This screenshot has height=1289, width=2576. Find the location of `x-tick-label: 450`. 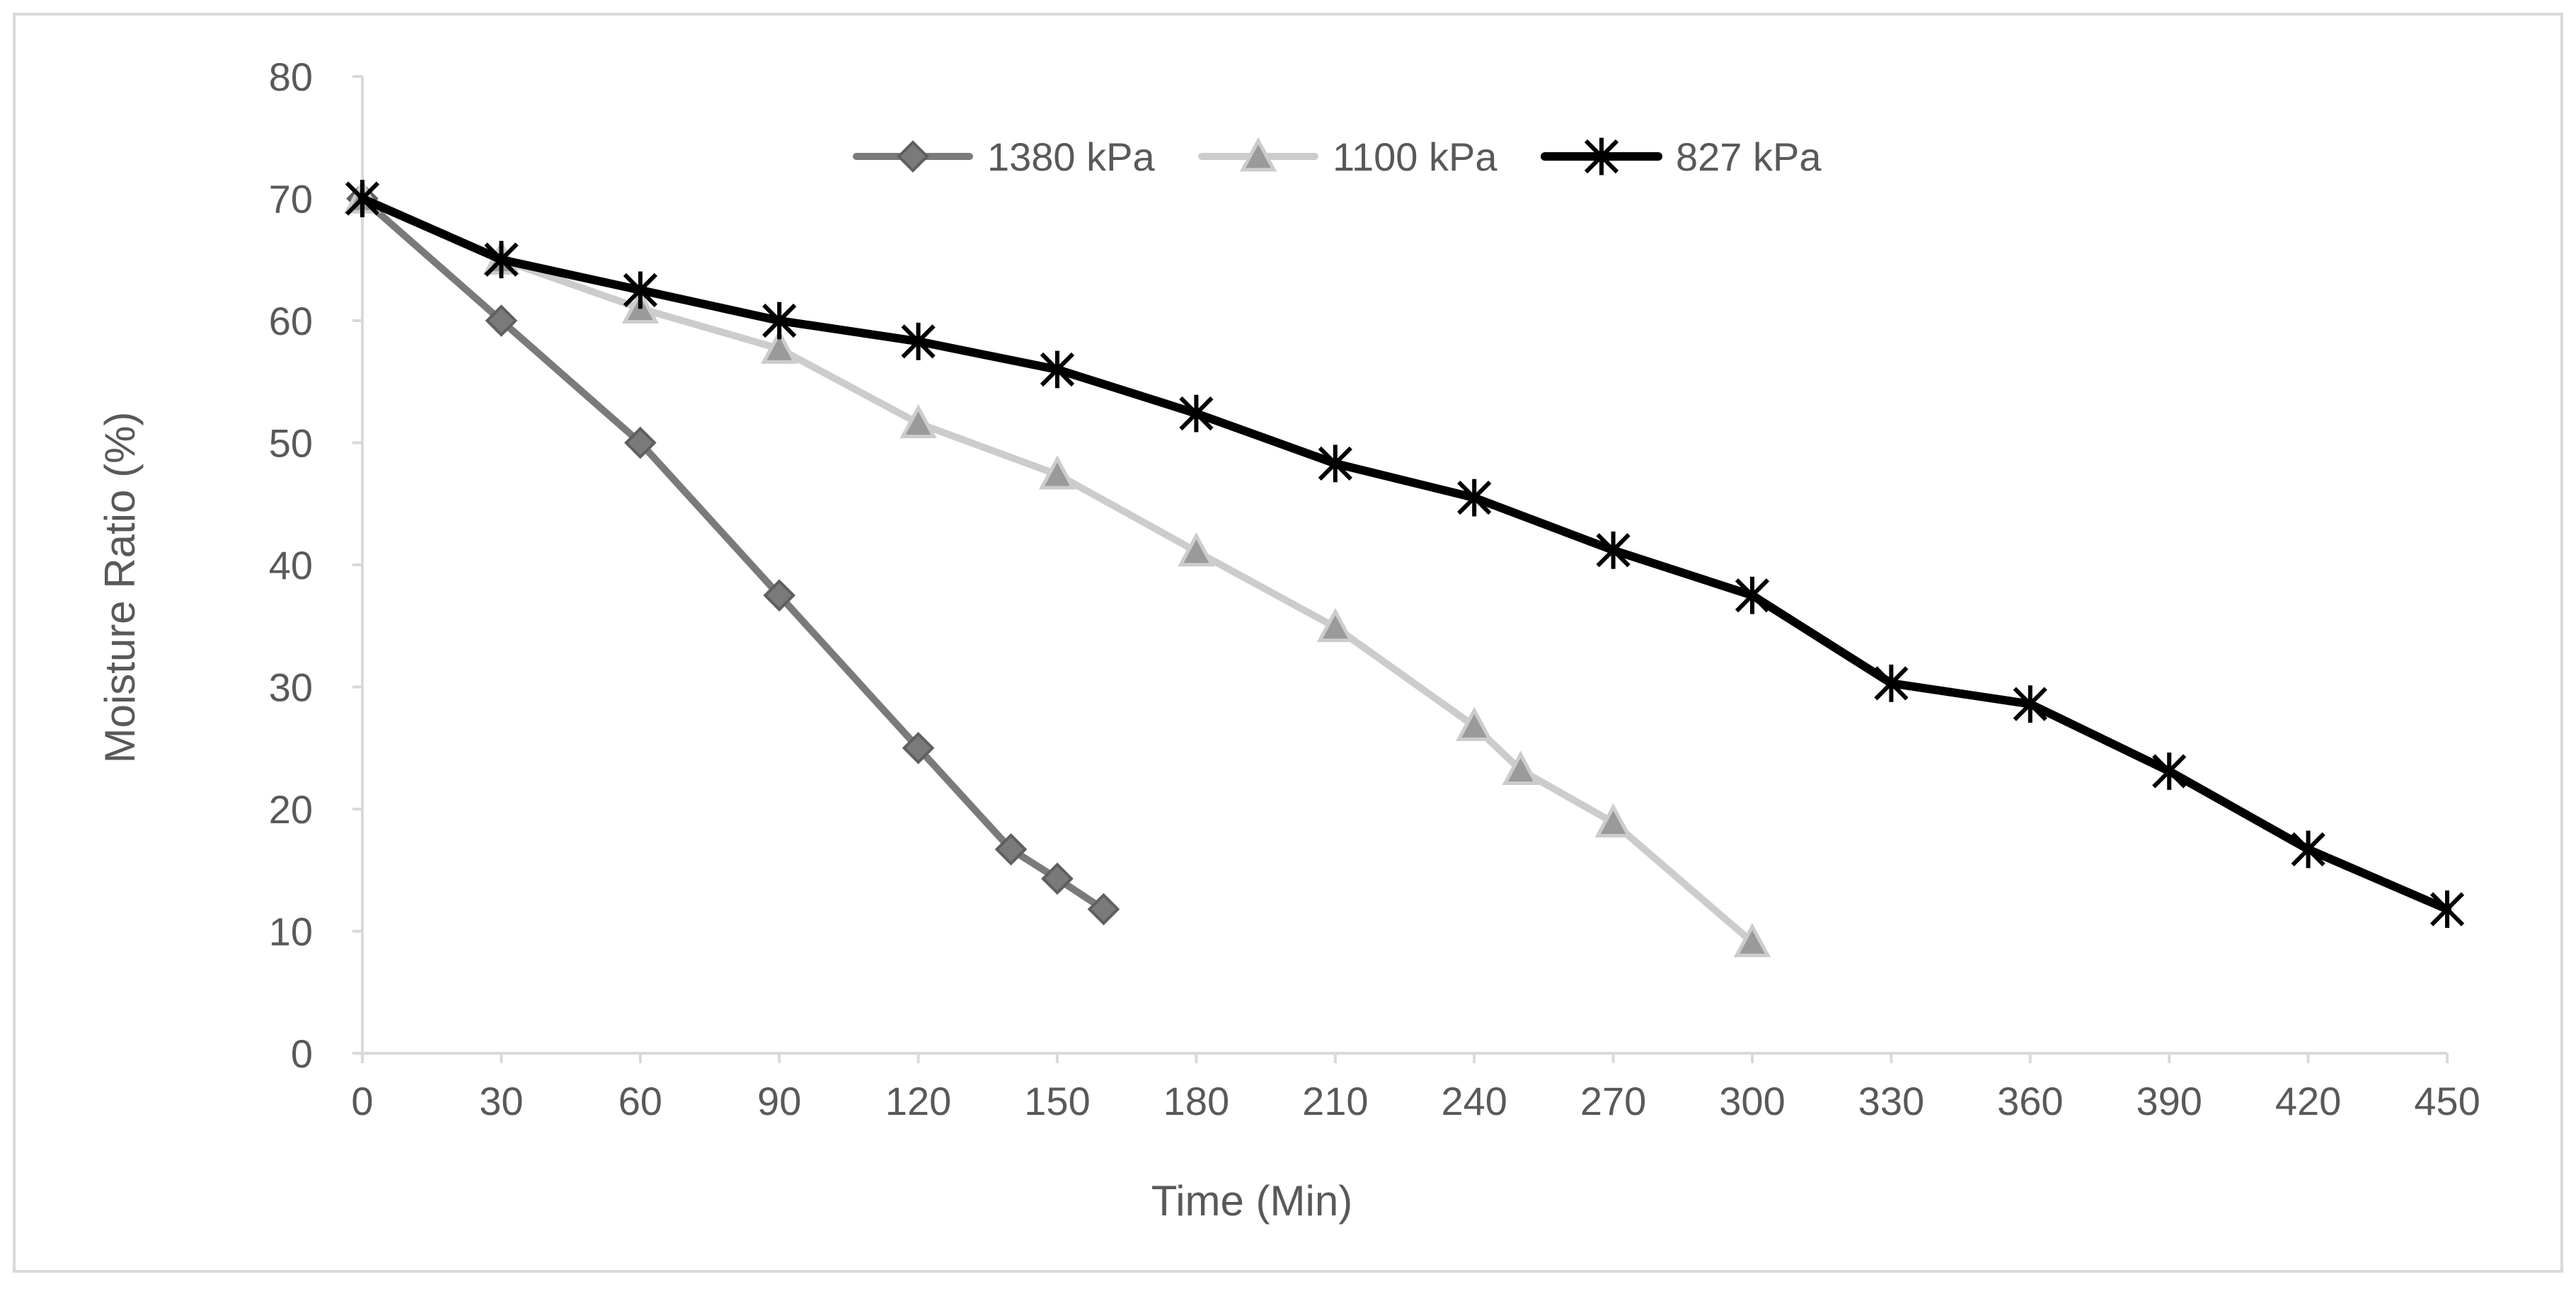

x-tick-label: 450 is located at coordinates (2447, 1101).